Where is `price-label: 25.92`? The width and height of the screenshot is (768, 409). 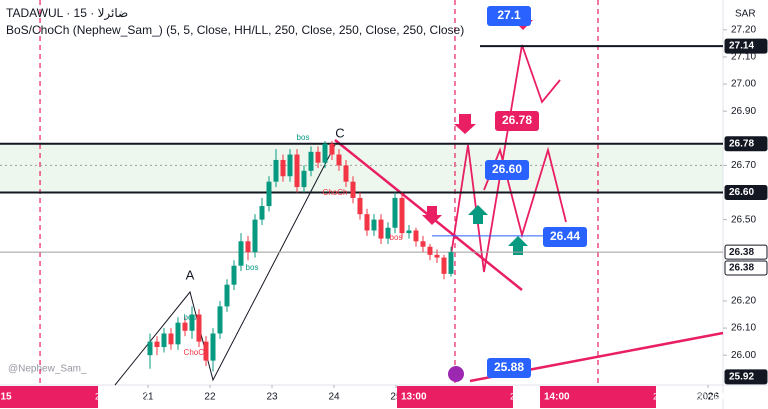
price-label: 25.92 is located at coordinates (741, 377).